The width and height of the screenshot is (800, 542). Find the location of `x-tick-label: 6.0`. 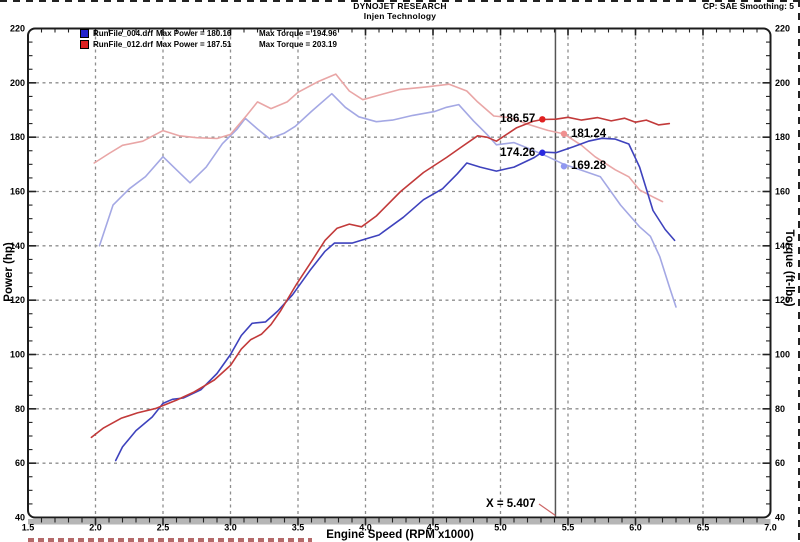

x-tick-label: 6.0 is located at coordinates (635, 528).